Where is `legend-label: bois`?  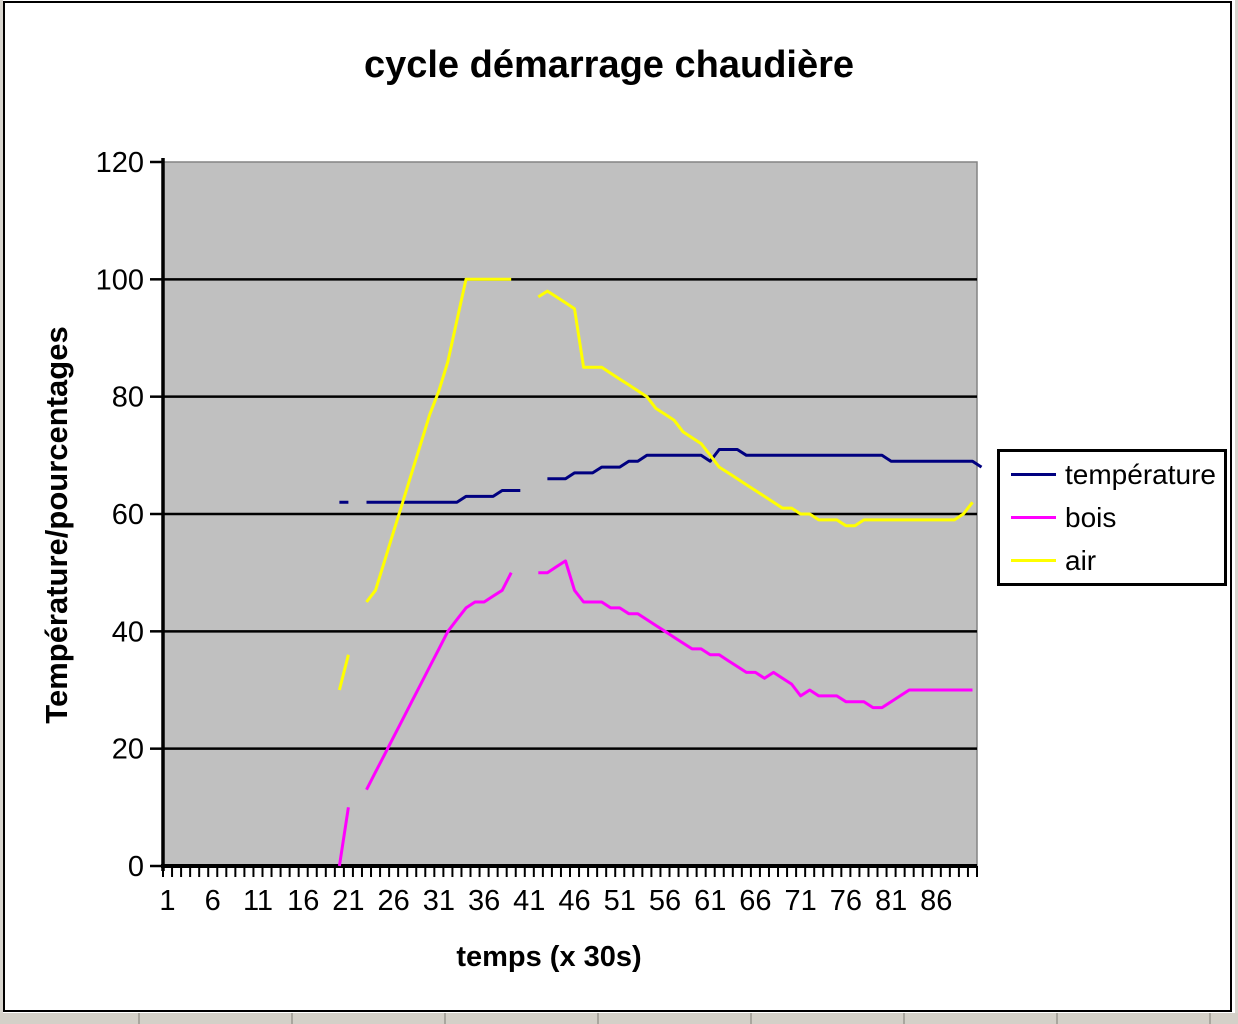 legend-label: bois is located at coordinates (1091, 517).